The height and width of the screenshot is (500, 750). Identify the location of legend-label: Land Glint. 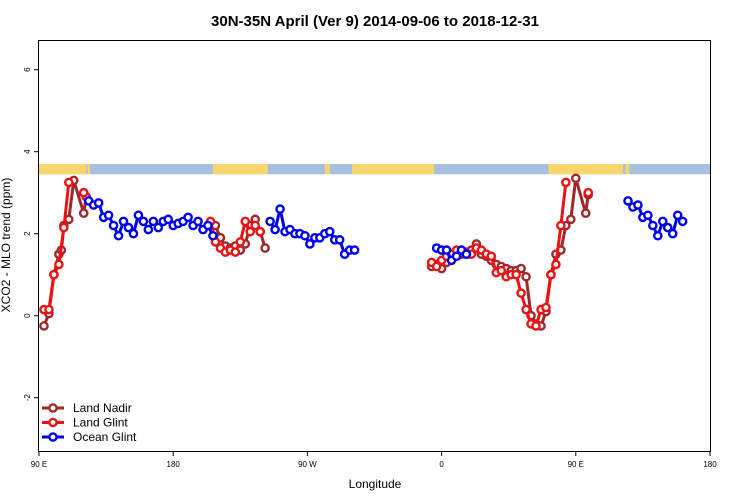
(100, 423).